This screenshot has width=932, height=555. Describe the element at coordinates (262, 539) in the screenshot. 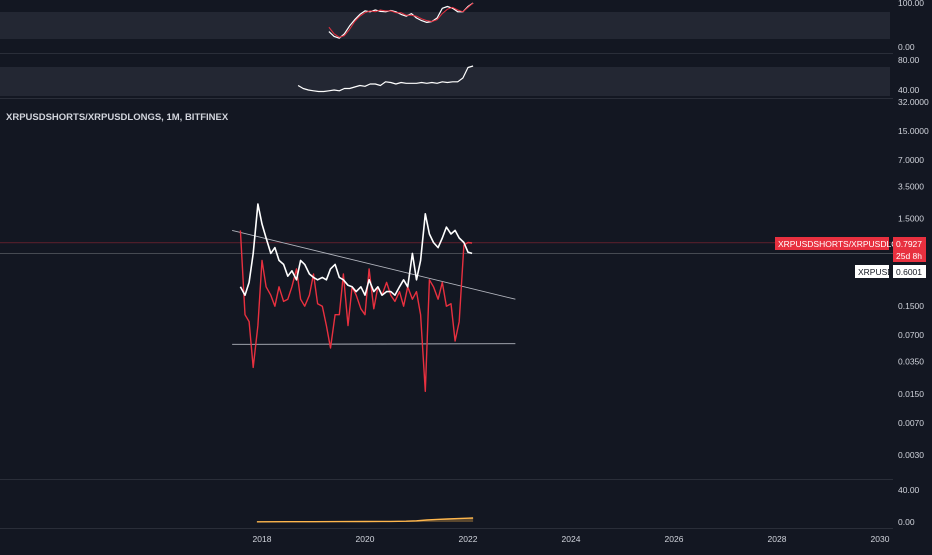

I see `time-tick-label: 2018` at that location.